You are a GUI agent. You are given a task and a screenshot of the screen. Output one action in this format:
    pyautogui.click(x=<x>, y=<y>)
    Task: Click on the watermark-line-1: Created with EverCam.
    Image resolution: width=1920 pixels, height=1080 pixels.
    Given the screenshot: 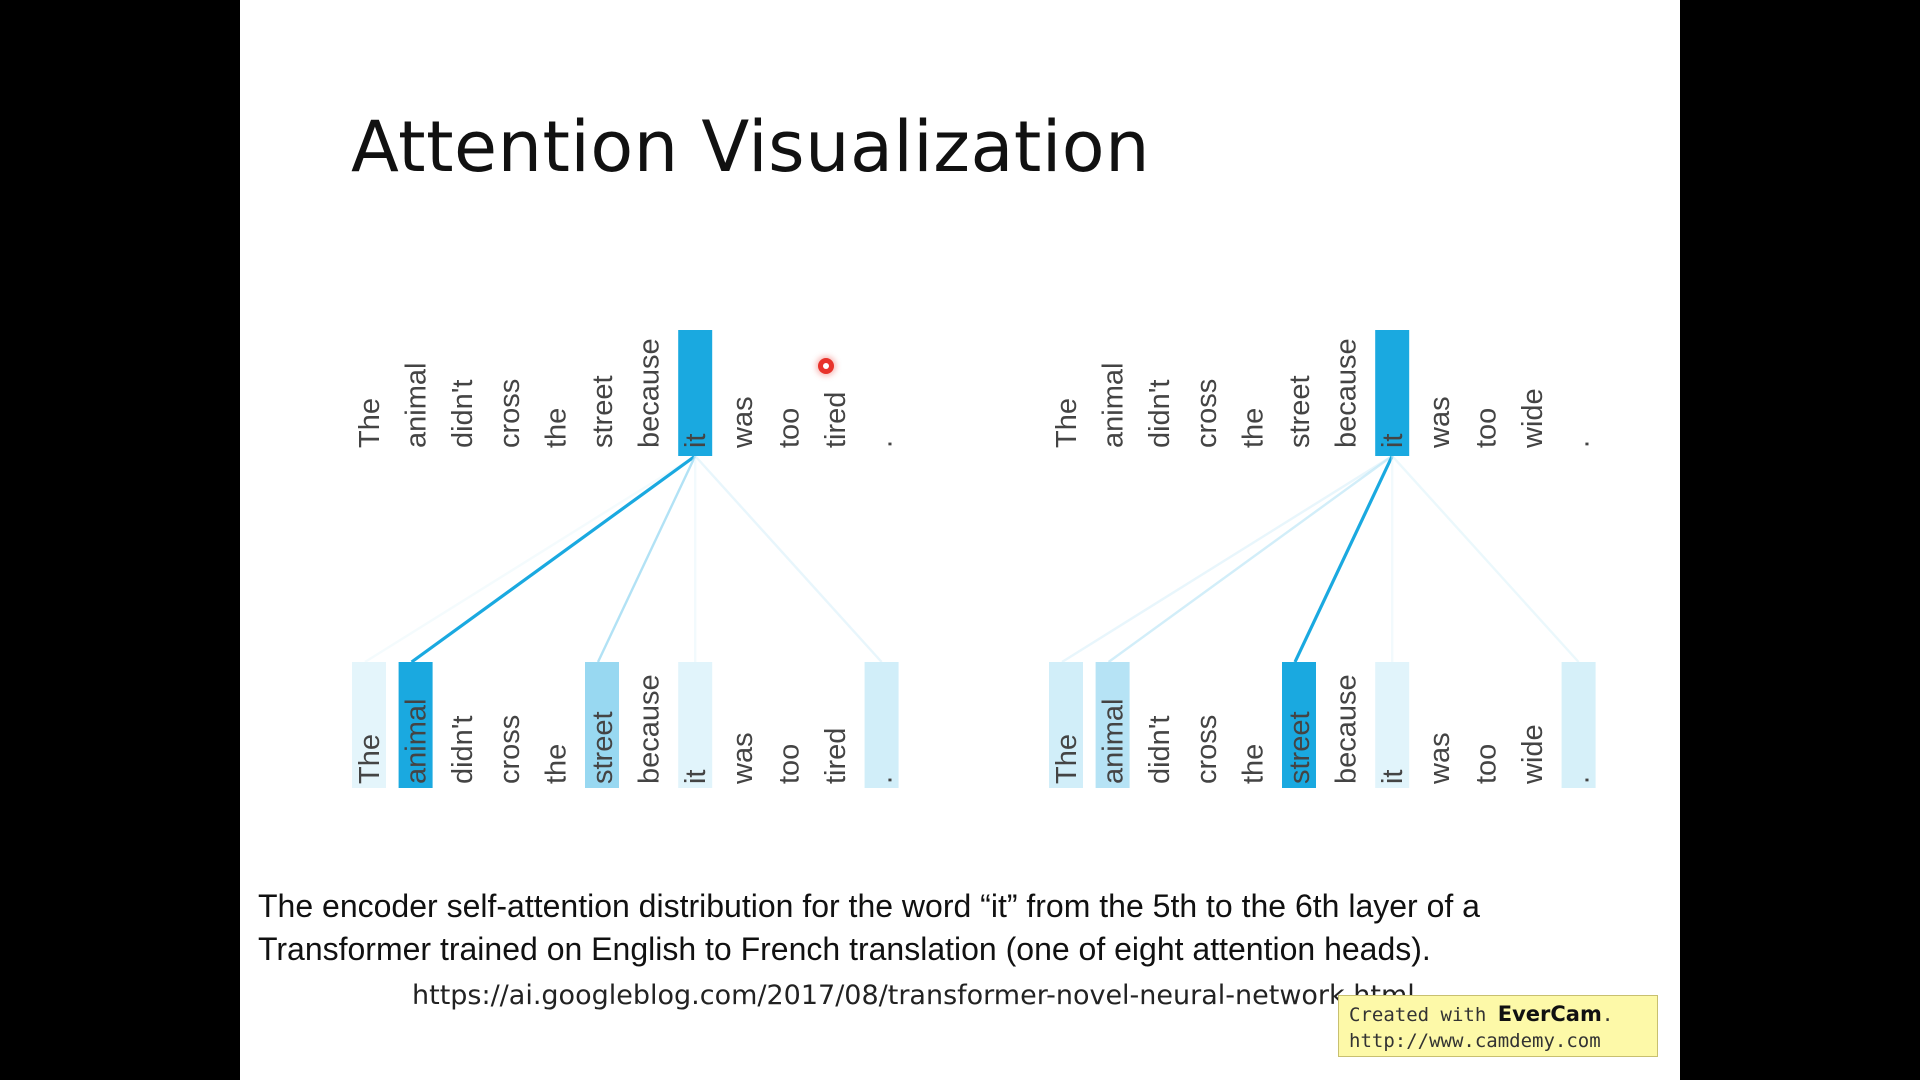 What is the action you would take?
    pyautogui.click(x=1481, y=1014)
    